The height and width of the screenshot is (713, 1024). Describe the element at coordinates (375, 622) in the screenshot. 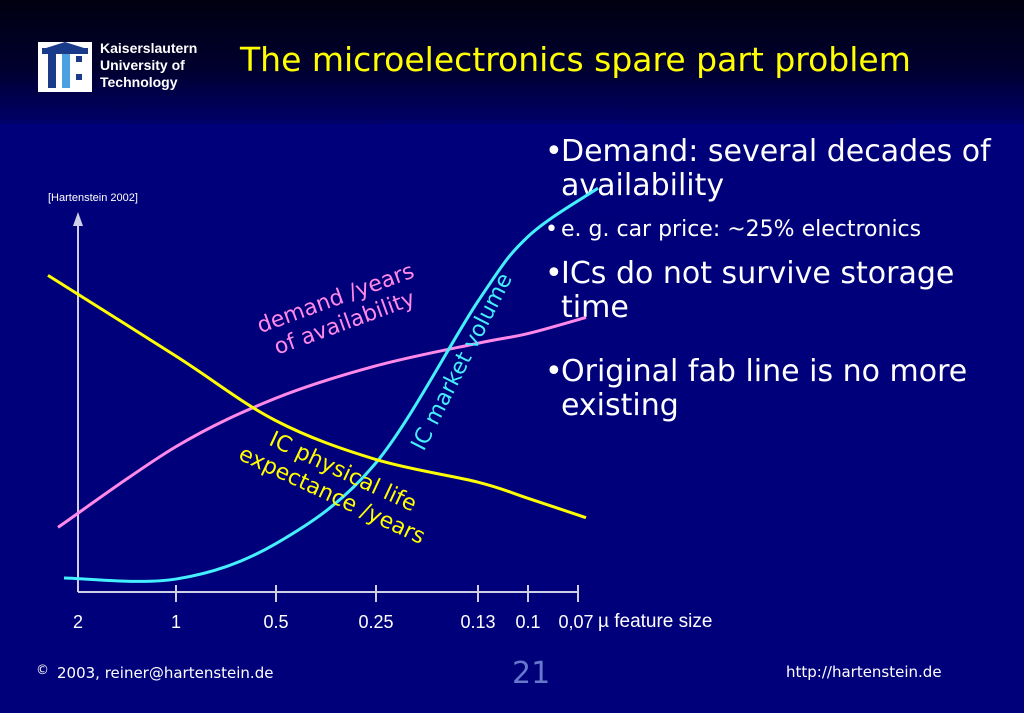

I see `x-tick-label: 0.25` at that location.